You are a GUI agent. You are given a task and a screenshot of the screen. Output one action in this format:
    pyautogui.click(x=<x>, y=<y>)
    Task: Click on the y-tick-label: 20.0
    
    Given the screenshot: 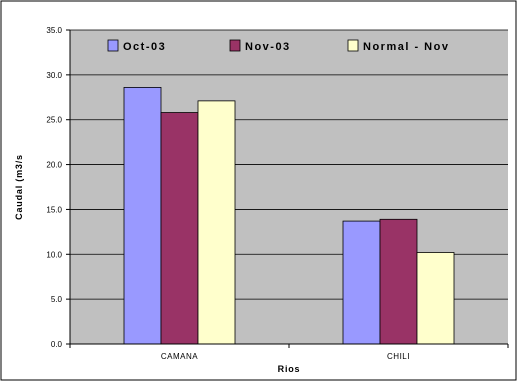 What is the action you would take?
    pyautogui.click(x=54, y=165)
    